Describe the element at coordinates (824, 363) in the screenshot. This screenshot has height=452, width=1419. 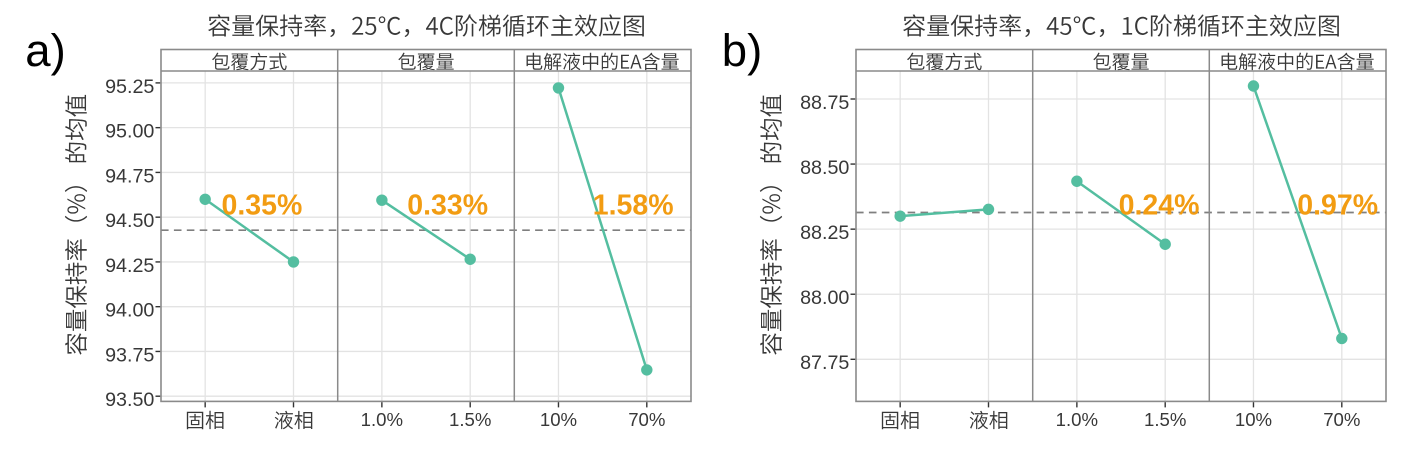
I see `svg-text: 87.75` at that location.